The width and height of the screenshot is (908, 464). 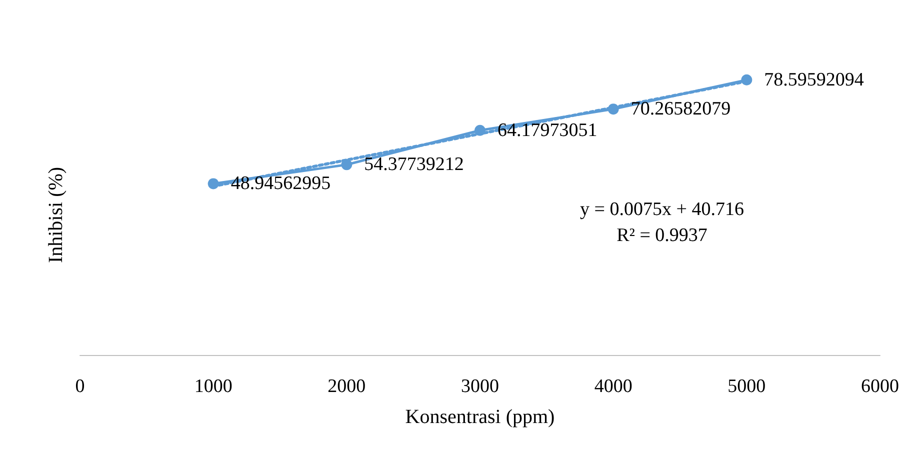 What do you see at coordinates (480, 386) in the screenshot?
I see `x-tick-label: 3000` at bounding box center [480, 386].